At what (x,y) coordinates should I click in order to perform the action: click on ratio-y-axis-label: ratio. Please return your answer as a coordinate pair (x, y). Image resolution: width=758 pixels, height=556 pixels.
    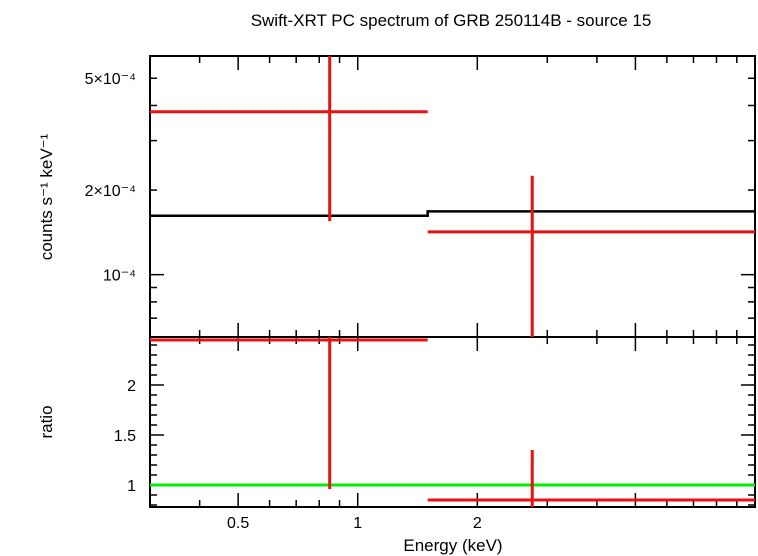
    Looking at the image, I should click on (46, 421).